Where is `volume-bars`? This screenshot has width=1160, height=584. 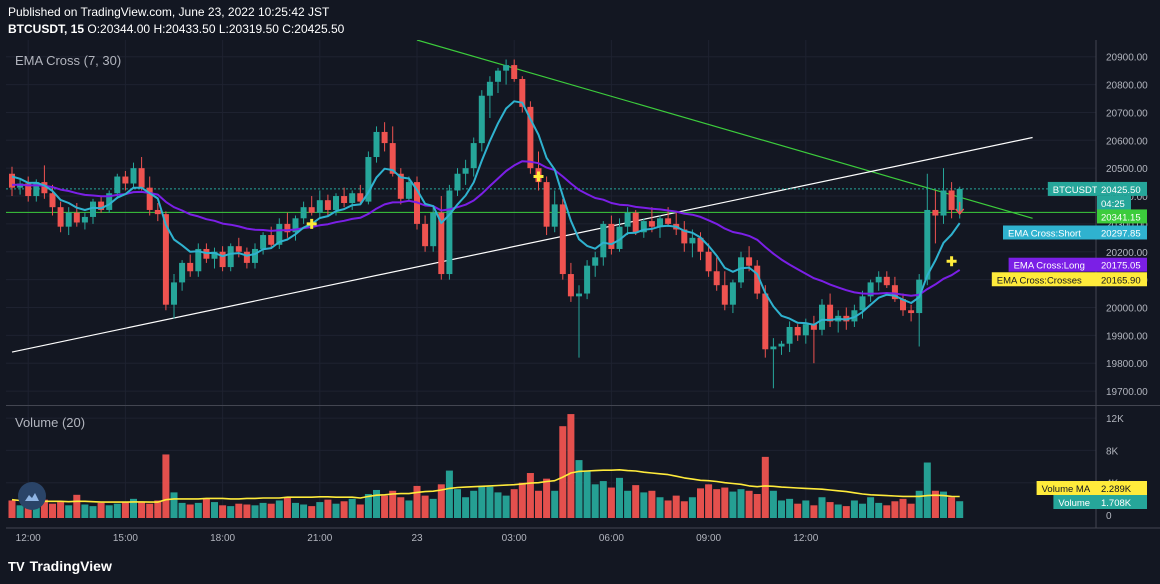 volume-bars is located at coordinates (486, 466).